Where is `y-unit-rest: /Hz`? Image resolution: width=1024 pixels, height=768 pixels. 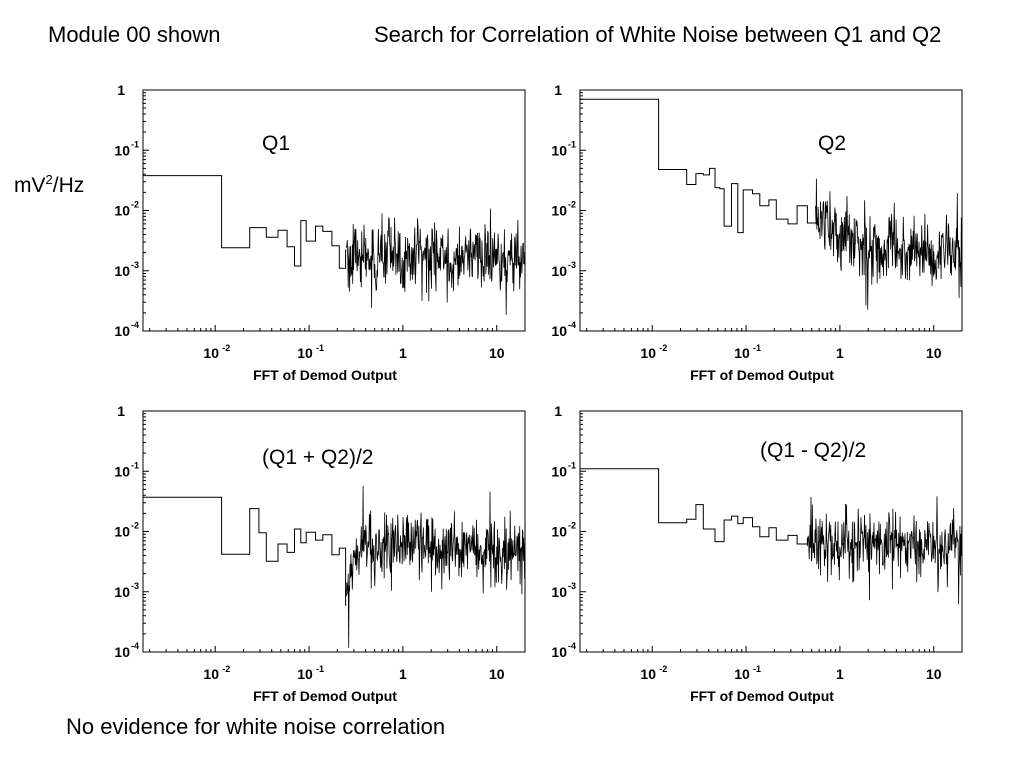
y-unit-rest: /Hz is located at coordinates (68, 185).